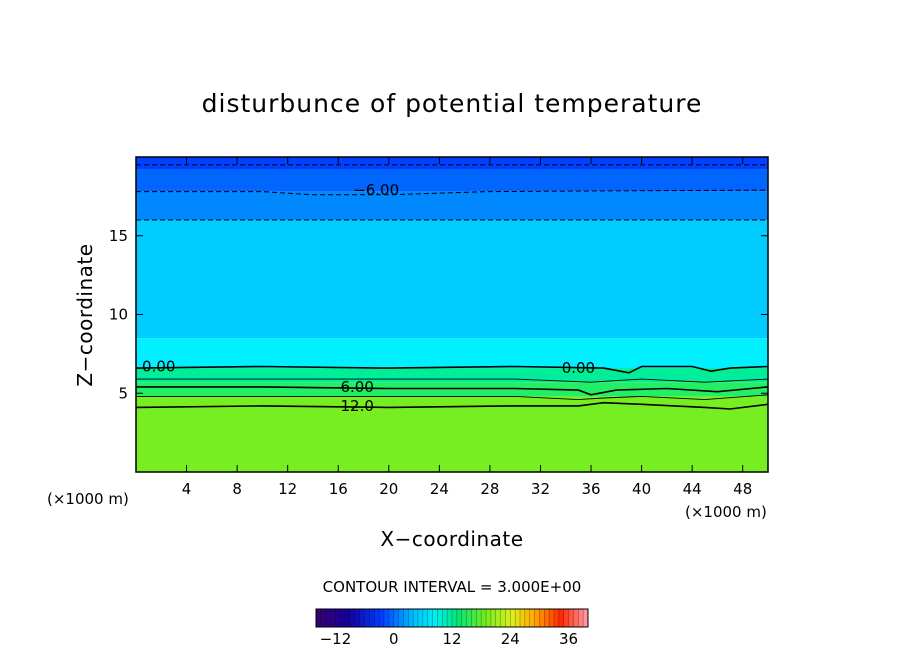  What do you see at coordinates (187, 489) in the screenshot?
I see `x-tick-label-0: 4` at bounding box center [187, 489].